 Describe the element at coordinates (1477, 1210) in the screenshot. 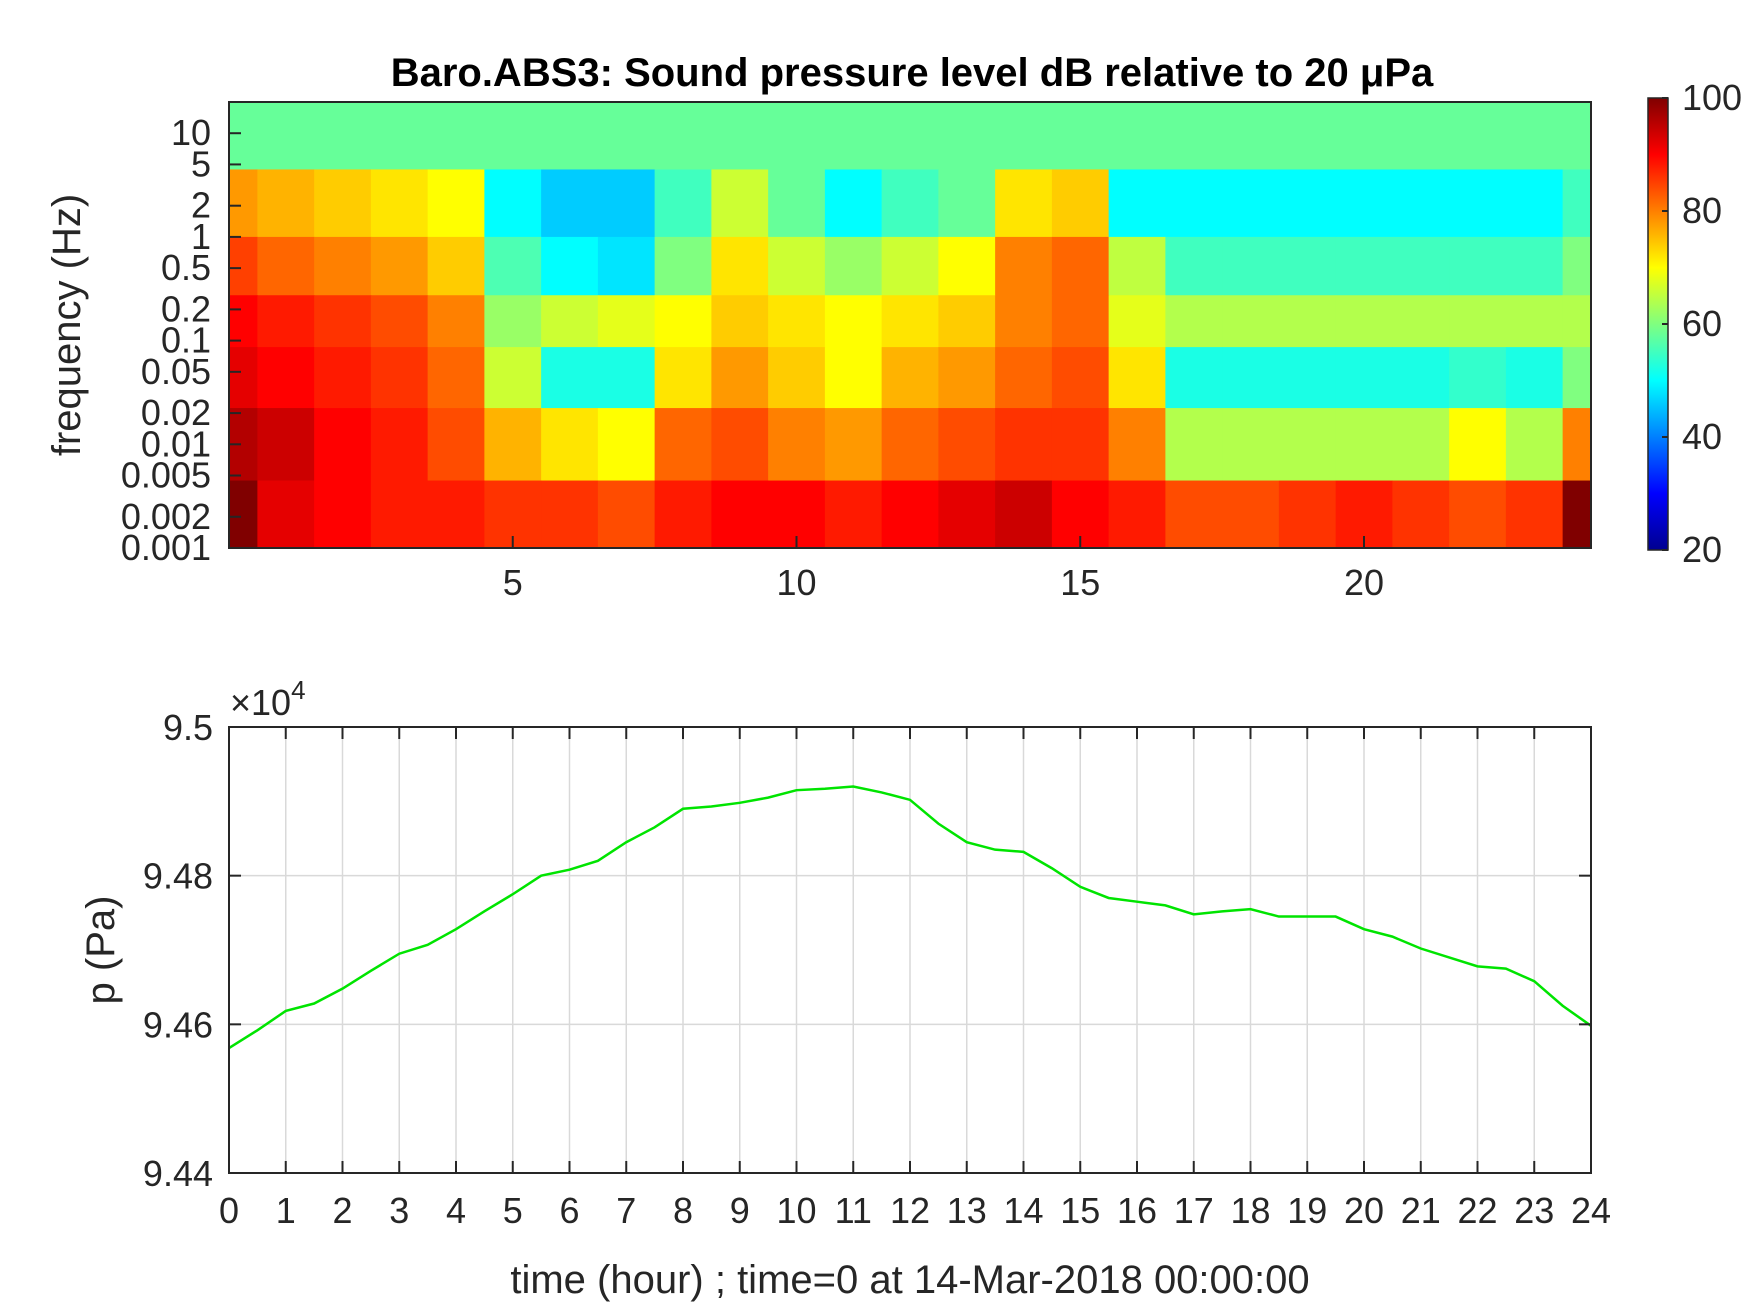

I see `x-tick-label: 22` at that location.